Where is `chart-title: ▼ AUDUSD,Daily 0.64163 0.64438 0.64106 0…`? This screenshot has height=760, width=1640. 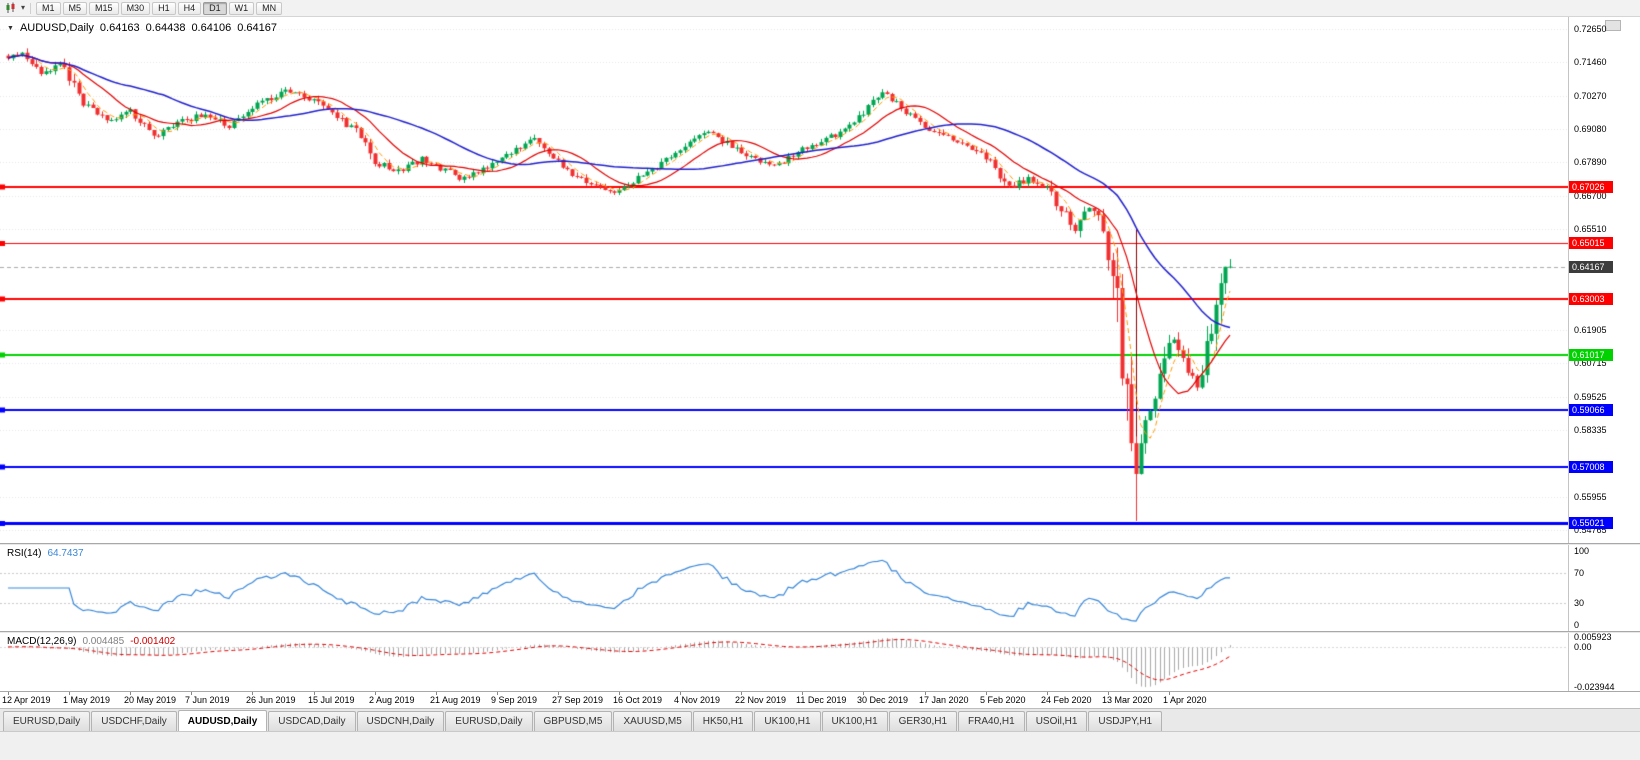
chart-title: ▼ AUDUSD,Daily 0.64163 0.64438 0.64106 0… is located at coordinates (142, 28).